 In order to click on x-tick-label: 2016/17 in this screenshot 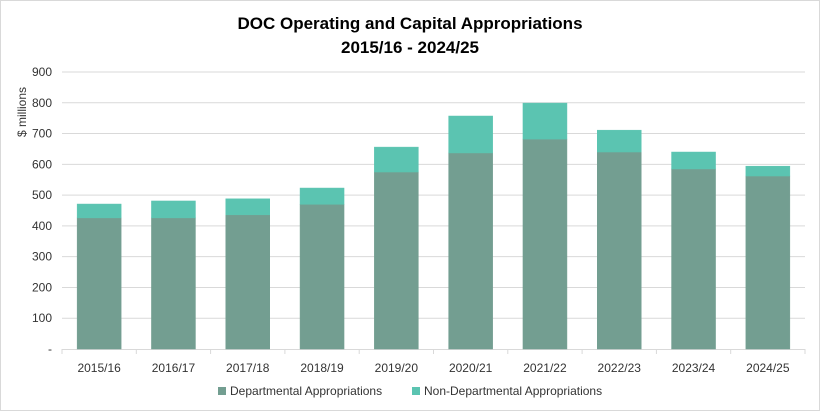, I will do `click(174, 368)`.